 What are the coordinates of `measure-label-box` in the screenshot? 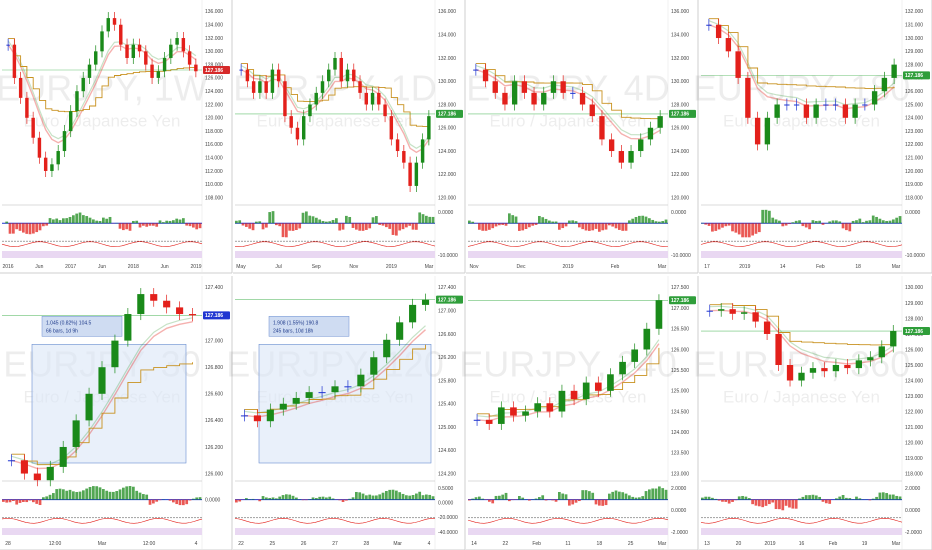 It's located at (82, 326).